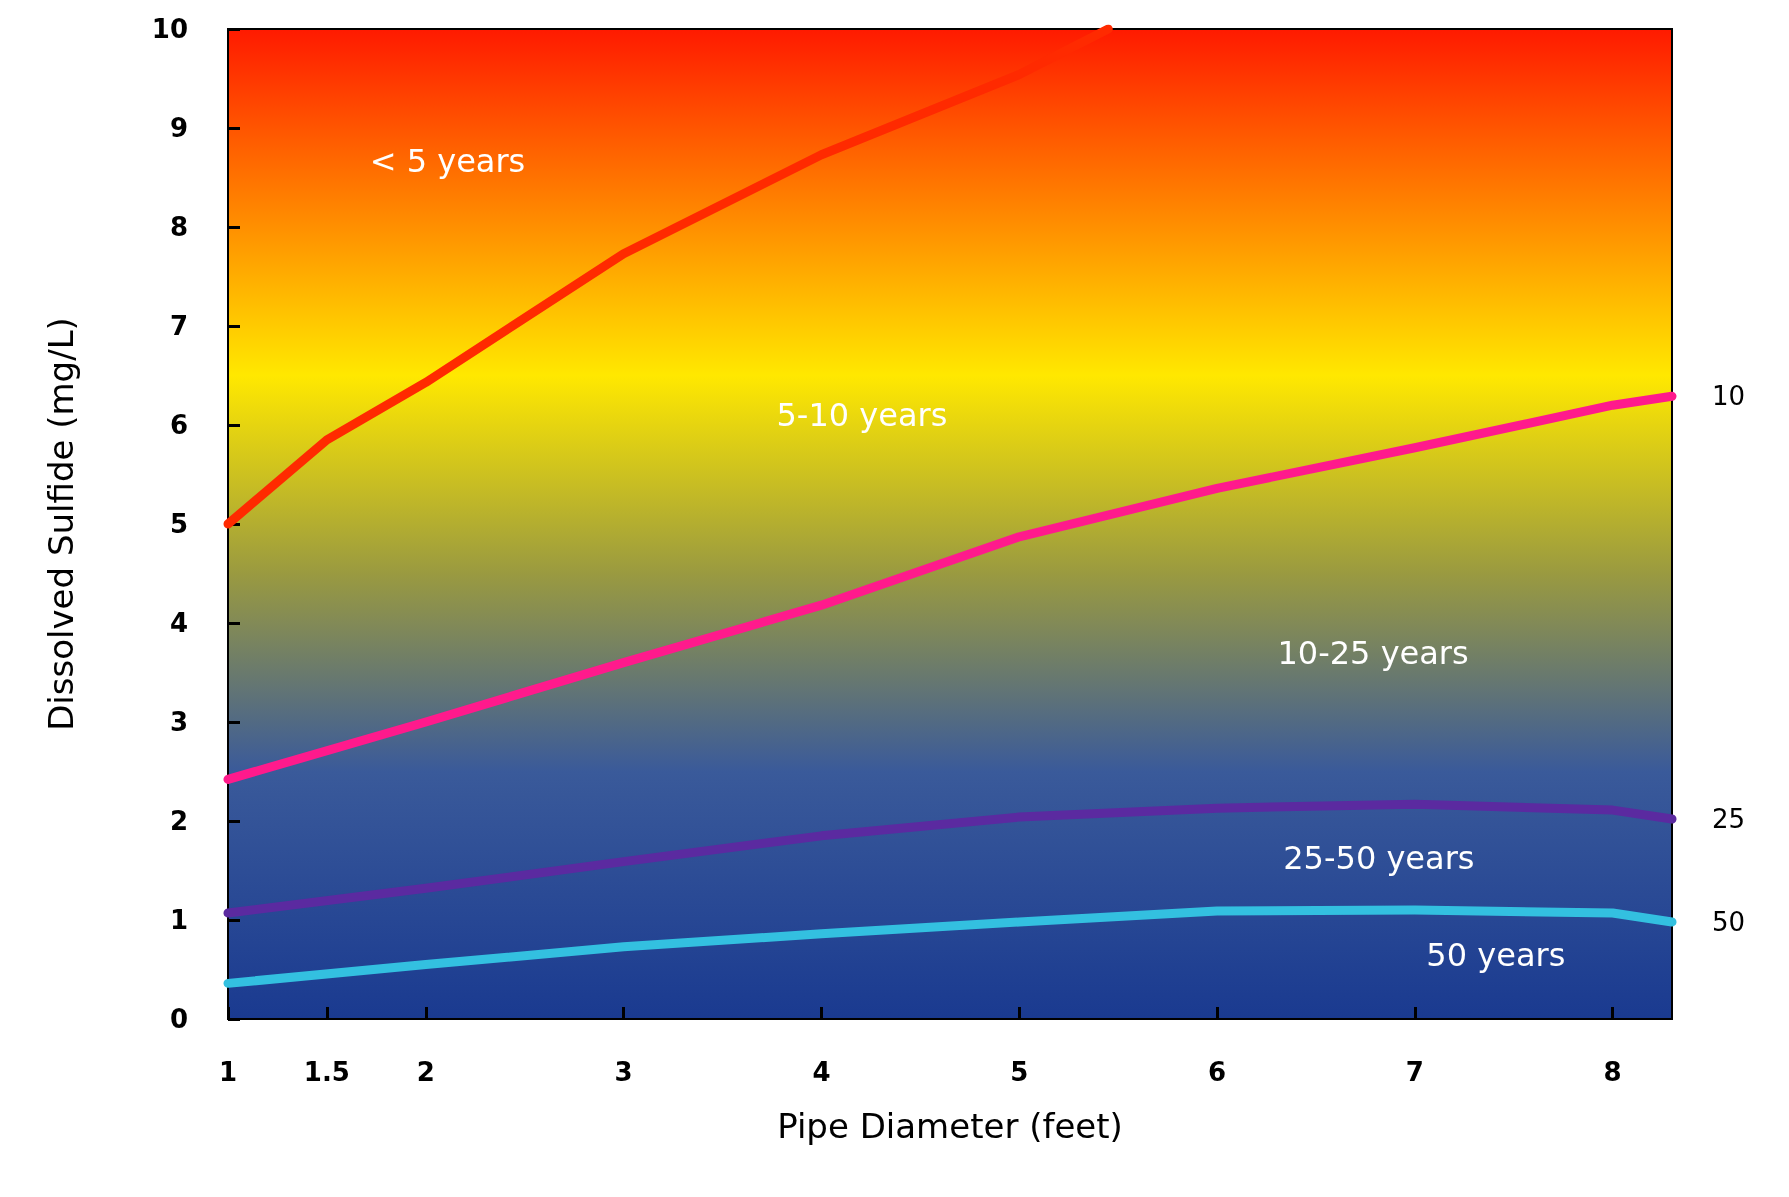 The width and height of the screenshot is (1789, 1197). I want to click on annotation: < 5 years, so click(447, 160).